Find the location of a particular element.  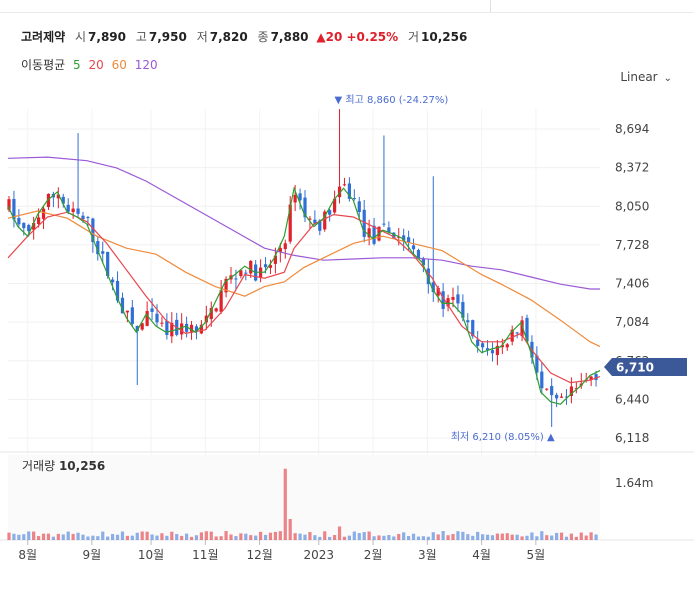

ma-legend-item-60: 60 is located at coordinates (119, 65).